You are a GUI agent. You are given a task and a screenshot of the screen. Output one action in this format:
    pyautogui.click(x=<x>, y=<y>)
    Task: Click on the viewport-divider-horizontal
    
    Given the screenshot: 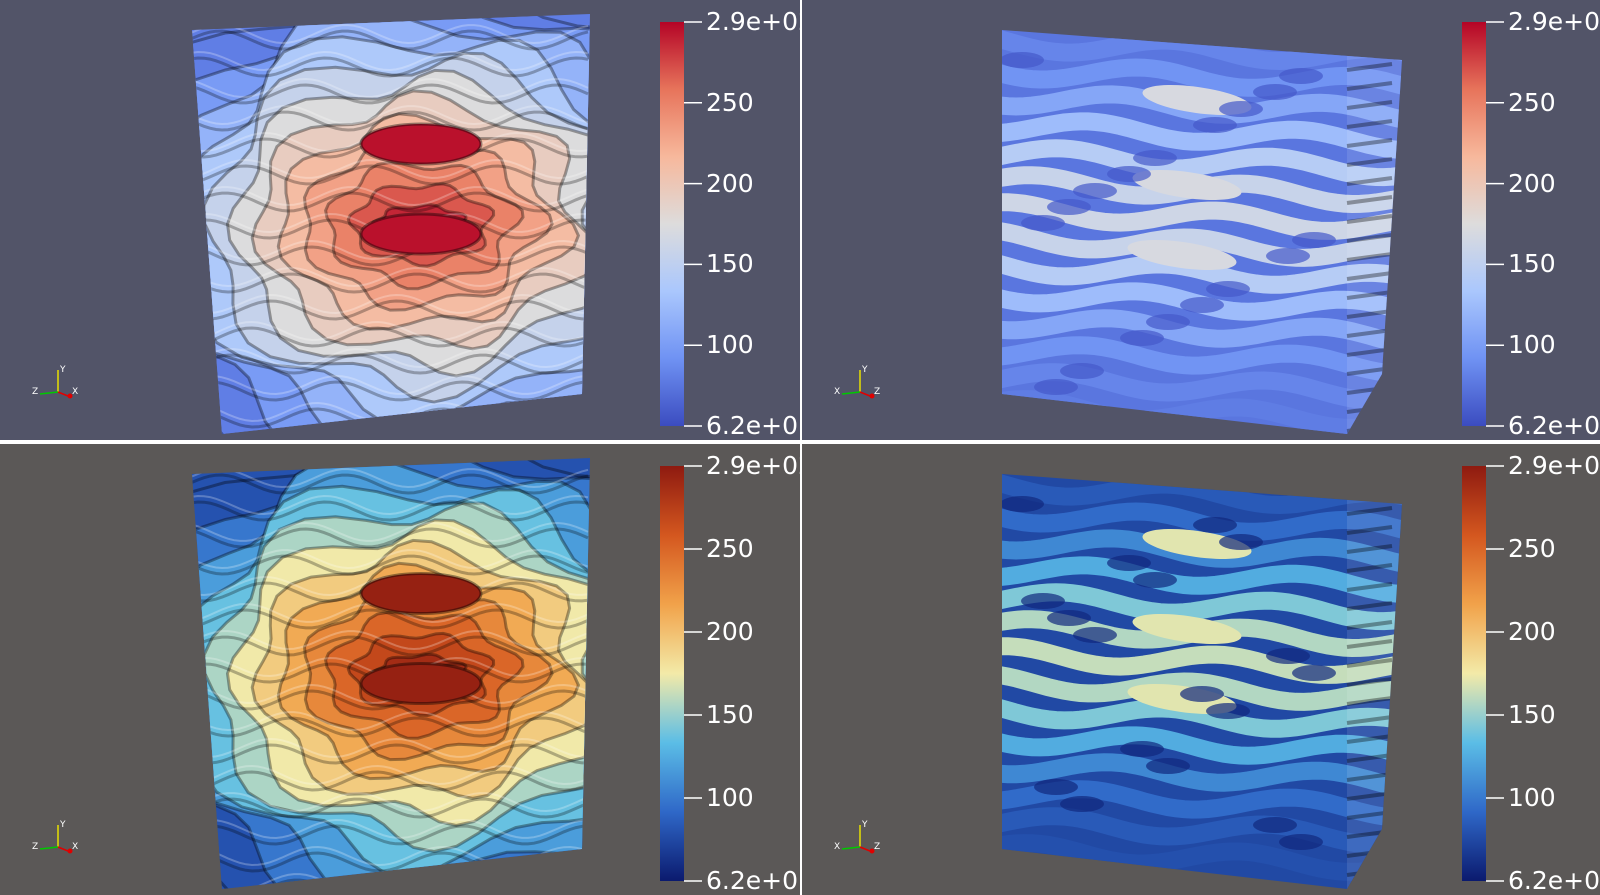 What is the action you would take?
    pyautogui.click(x=800, y=442)
    